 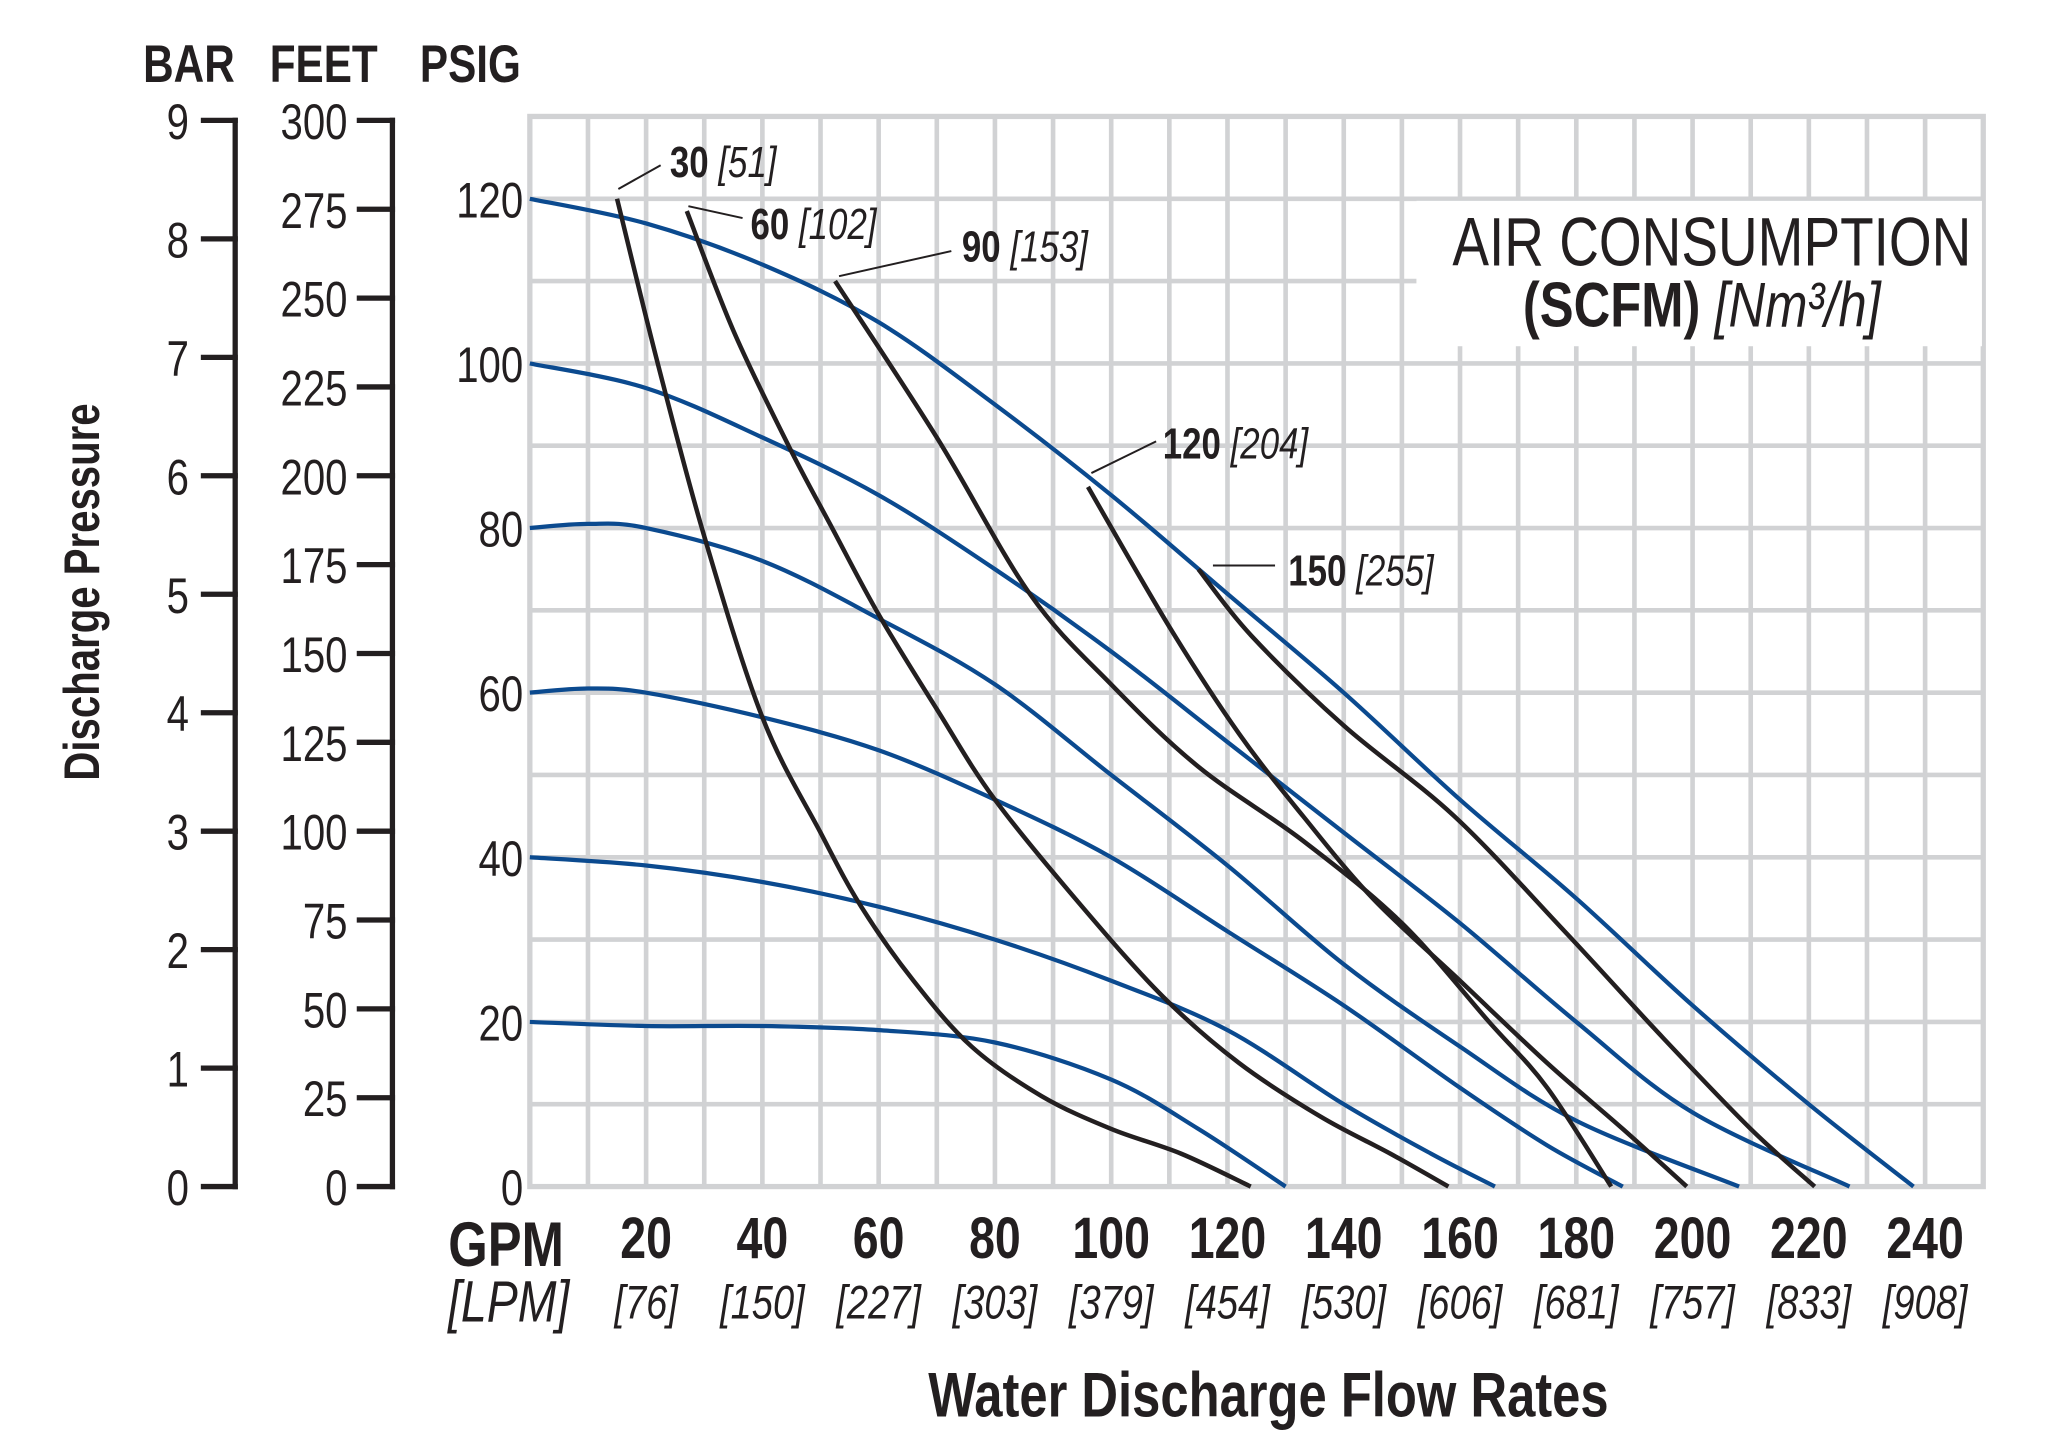 What do you see at coordinates (747, 162) in the screenshot?
I see `nm3h-value: [51]` at bounding box center [747, 162].